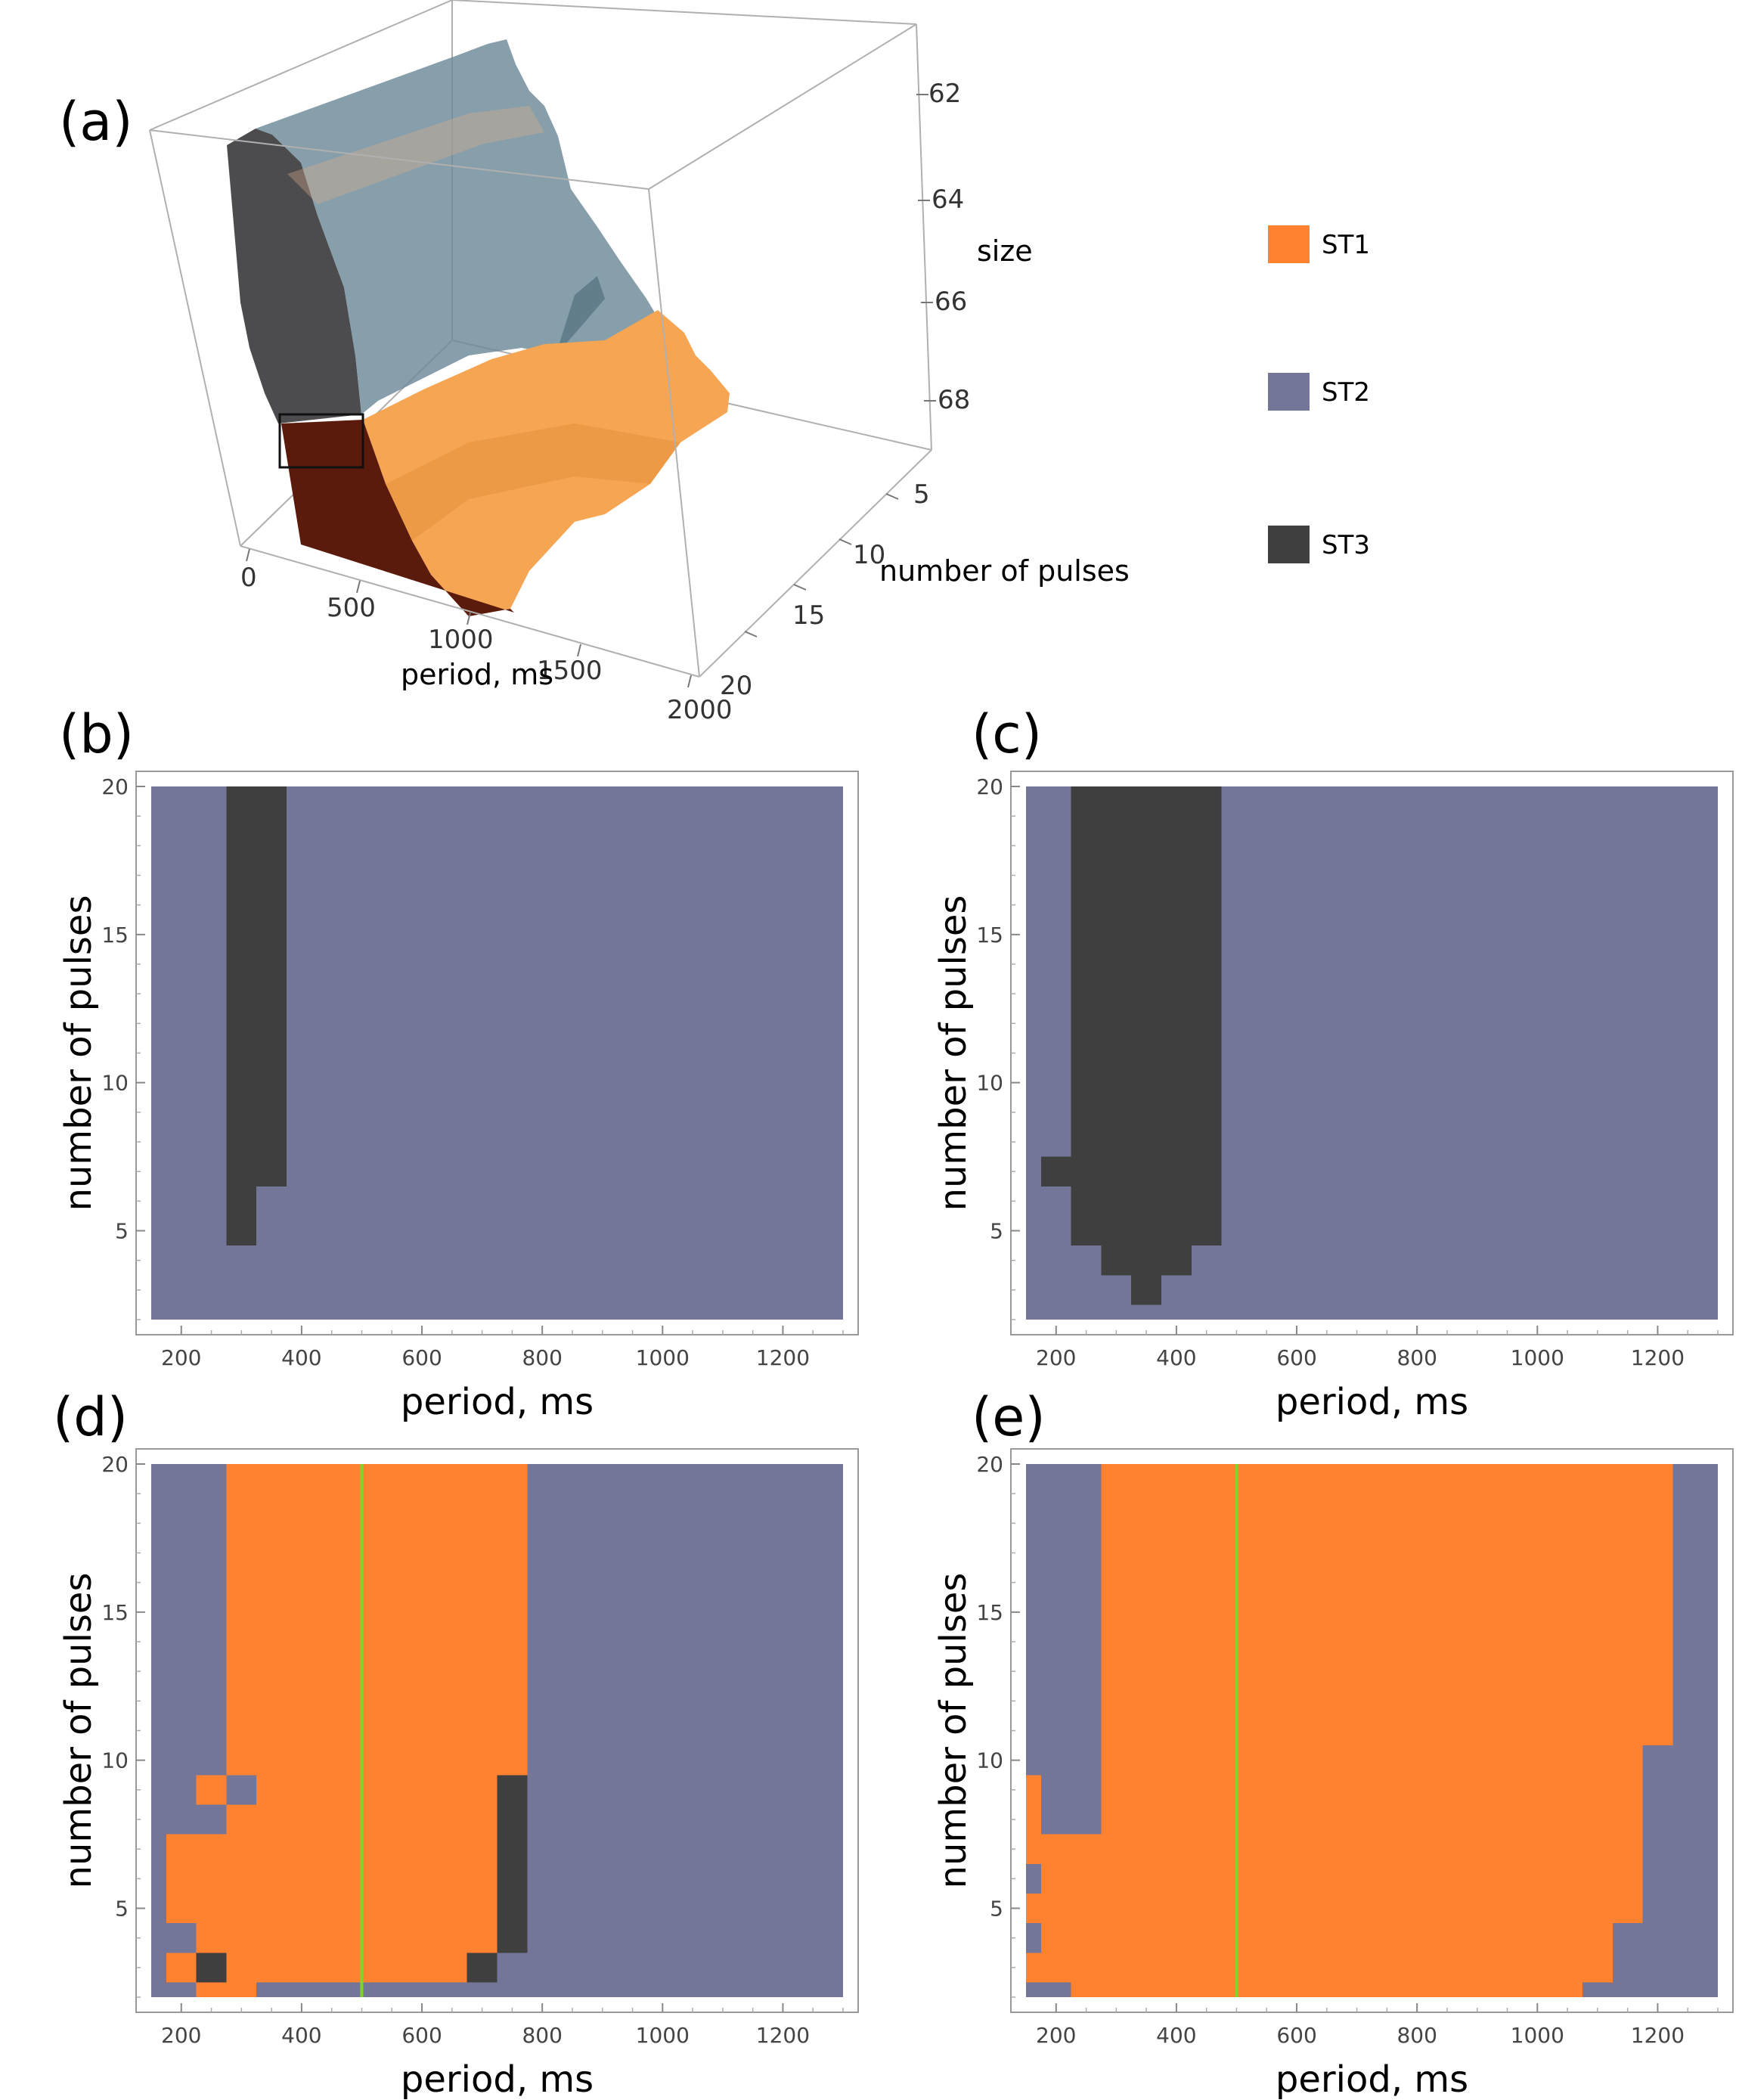 The width and height of the screenshot is (1739, 2100). Describe the element at coordinates (1289, 244) in the screenshot. I see `legend-swatch-st1` at that location.